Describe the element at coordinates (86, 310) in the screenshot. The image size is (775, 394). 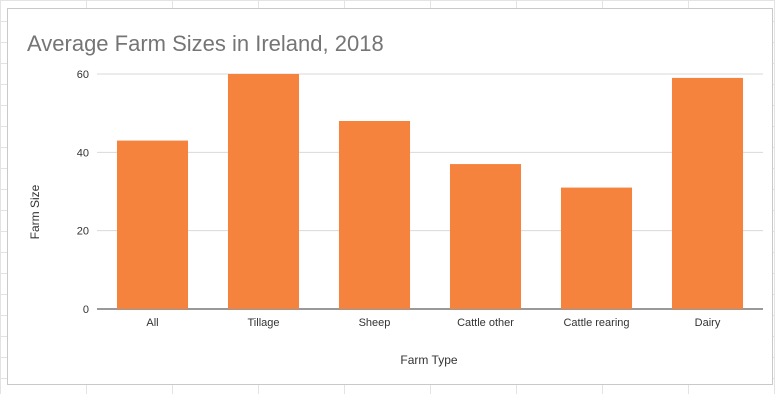
I see `y-tick-label: 0` at that location.